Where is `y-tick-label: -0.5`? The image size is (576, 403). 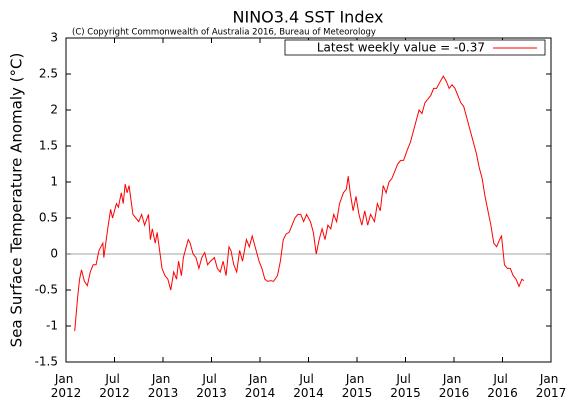
y-tick-label: -0.5 is located at coordinates (46, 290).